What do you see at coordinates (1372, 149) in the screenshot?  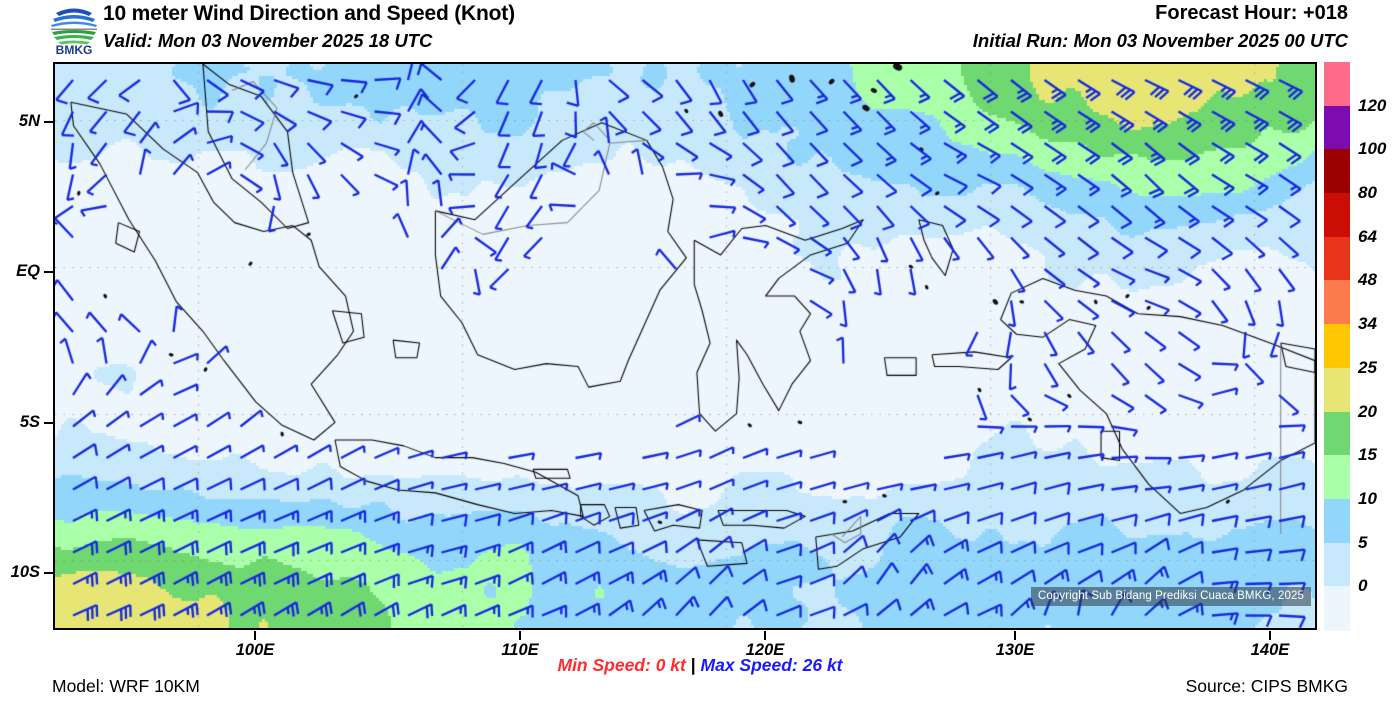 I see `colorbar-tick-label: 100` at bounding box center [1372, 149].